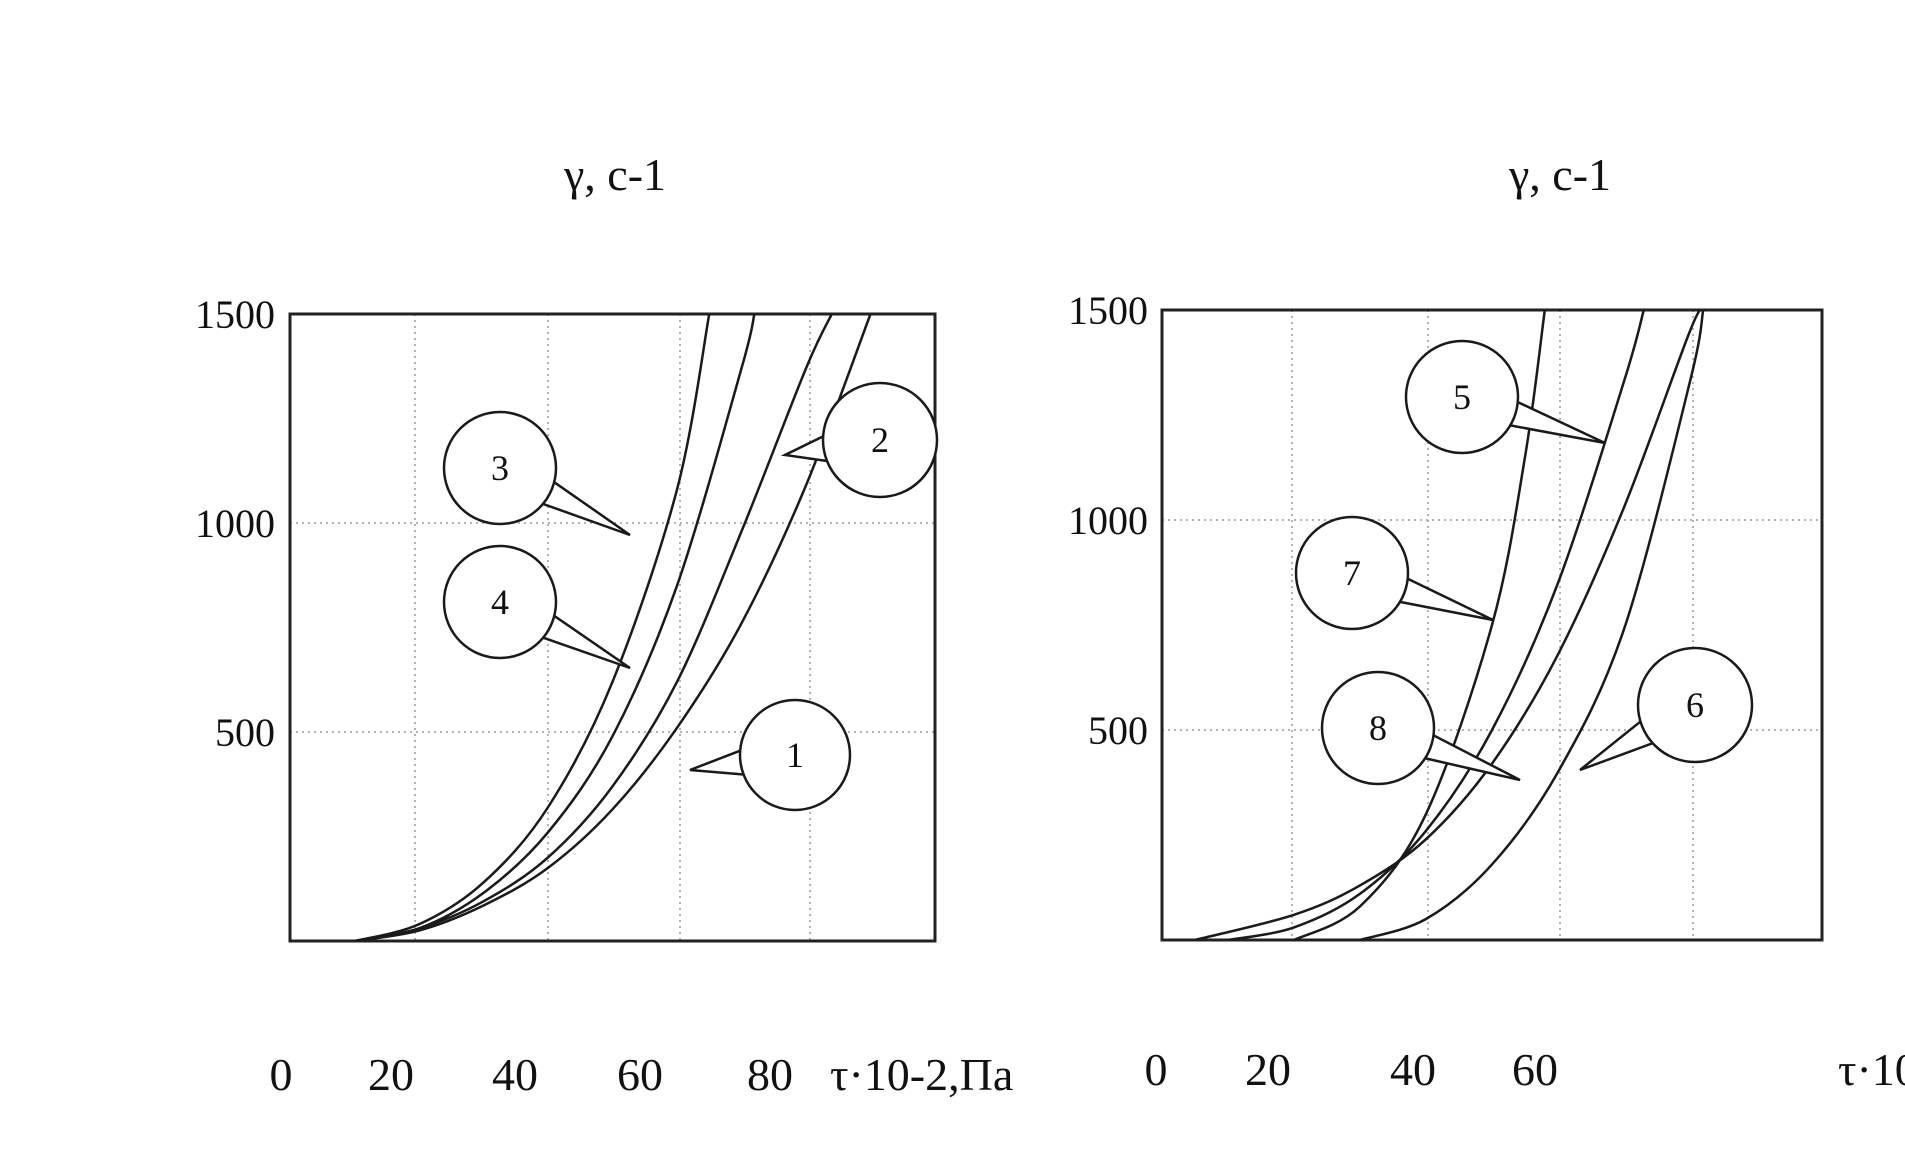 This screenshot has height=1171, width=1905. Describe the element at coordinates (859, 440) in the screenshot. I see `series-callout-2: 2` at that location.